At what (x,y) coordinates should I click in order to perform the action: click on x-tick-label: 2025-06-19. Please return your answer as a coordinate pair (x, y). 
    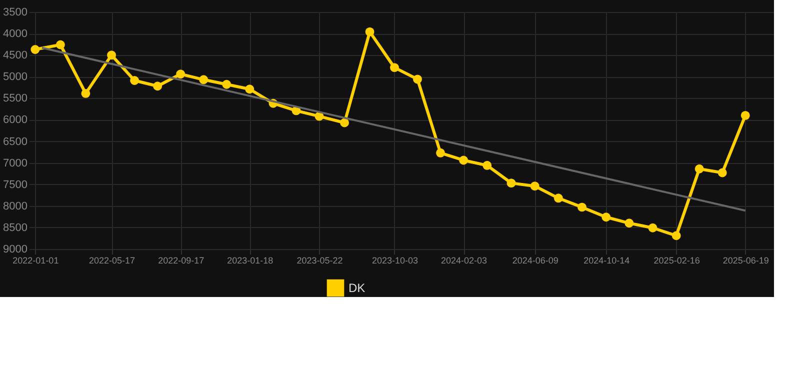
    Looking at the image, I should click on (745, 261).